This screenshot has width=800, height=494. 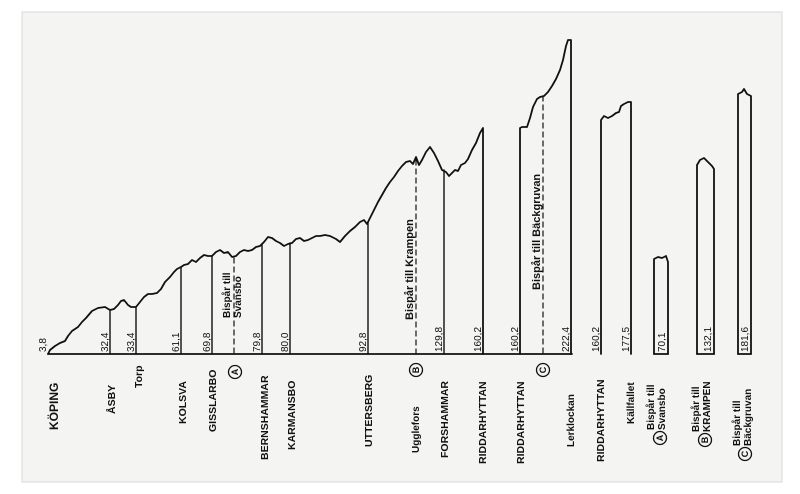 What do you see at coordinates (566, 339) in the screenshot?
I see `km-lerklockan: 222,4` at bounding box center [566, 339].